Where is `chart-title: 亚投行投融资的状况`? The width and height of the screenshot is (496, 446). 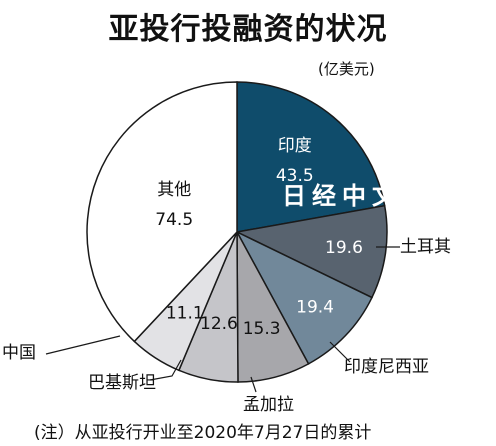
chart-title: 亚投行投融资的状况 is located at coordinates (248, 29).